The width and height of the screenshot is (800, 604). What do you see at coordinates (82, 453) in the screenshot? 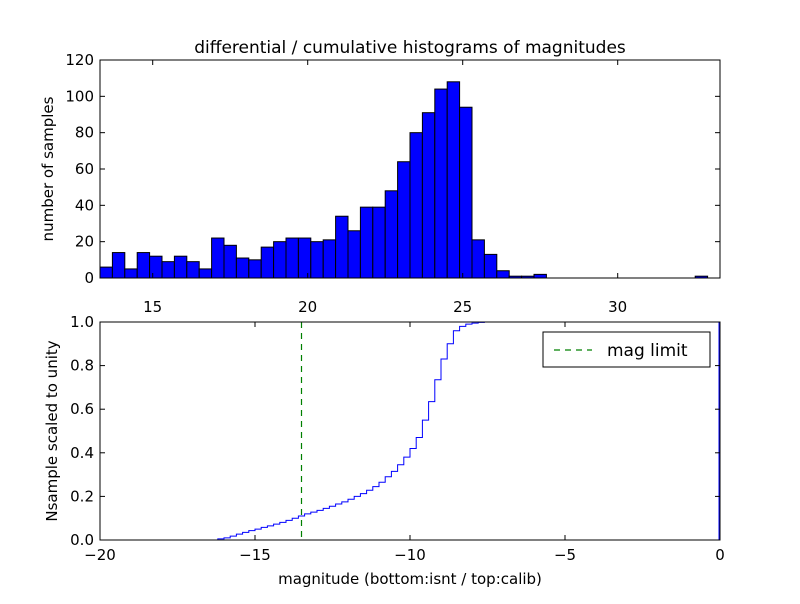
I see `bottom-y-tick-label: 0.4` at bounding box center [82, 453].